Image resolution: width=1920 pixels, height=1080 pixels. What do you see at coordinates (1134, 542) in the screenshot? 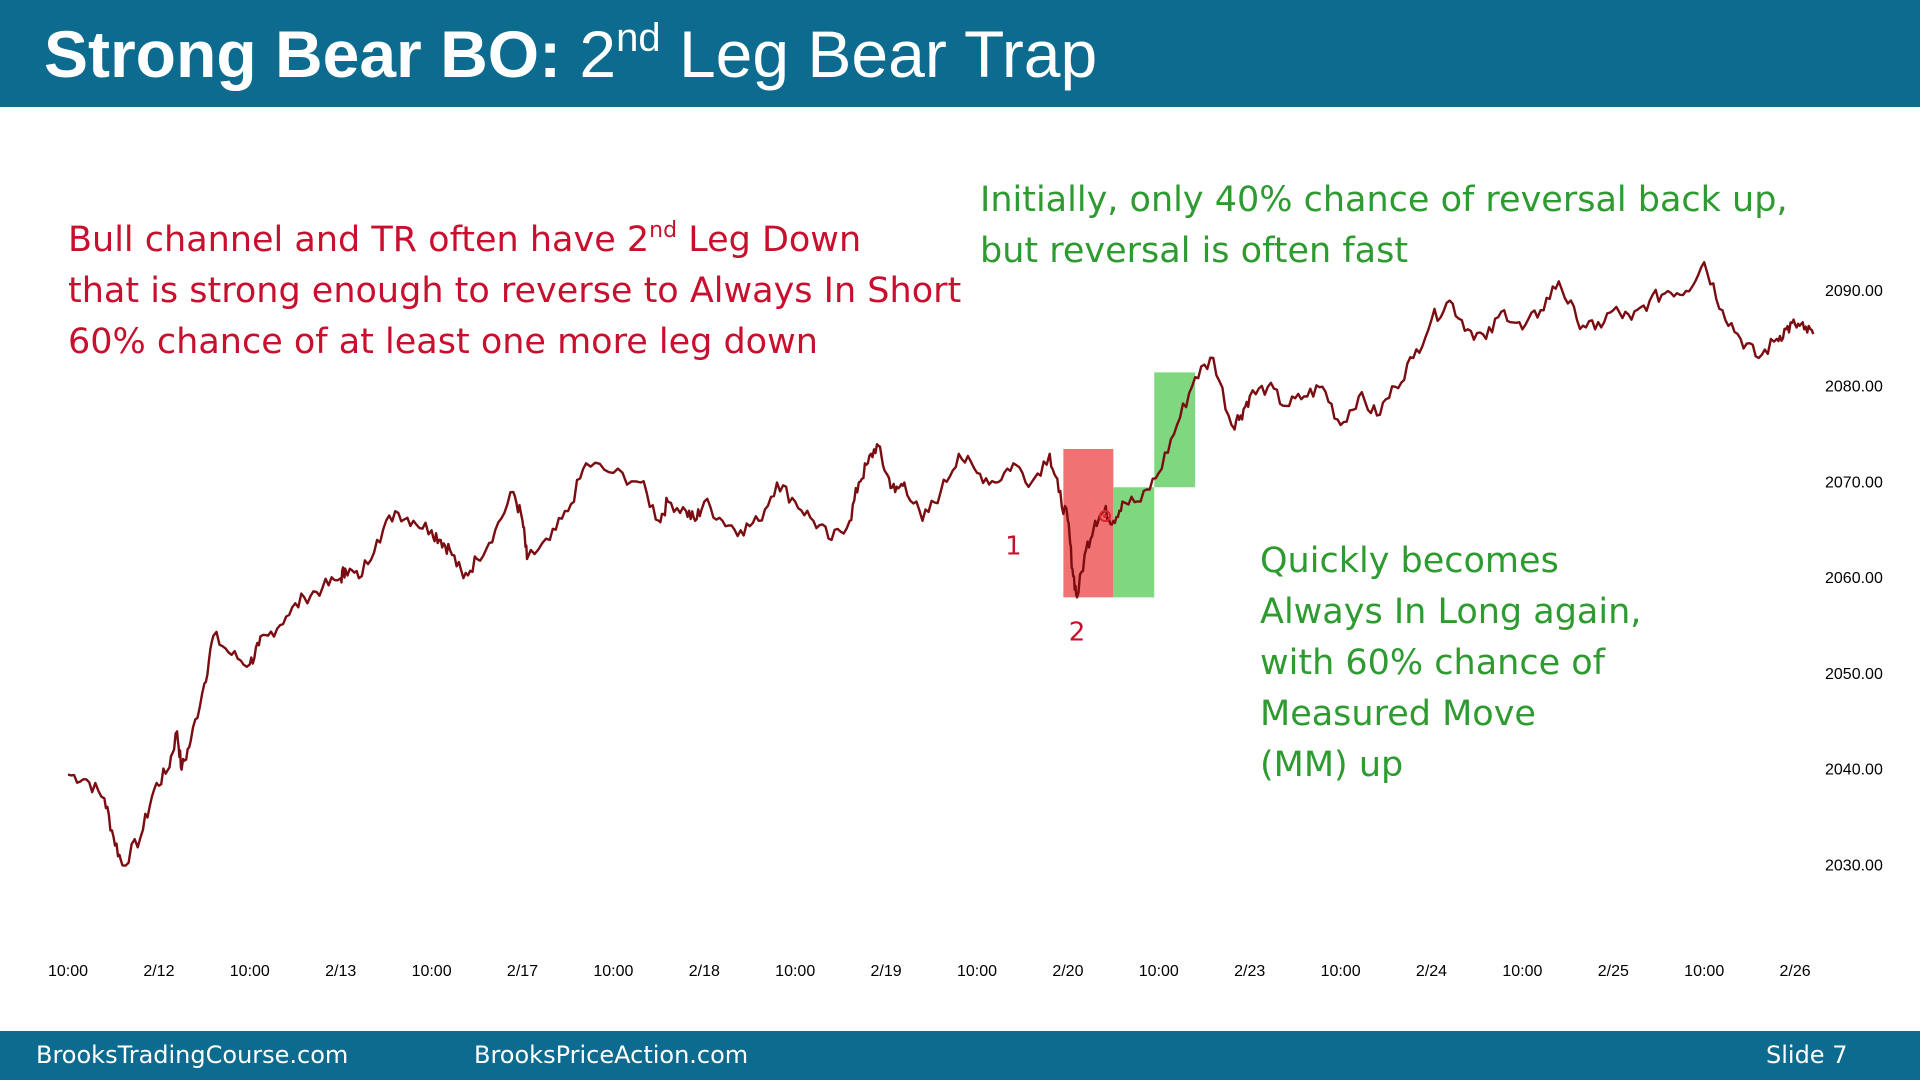
I see `bull-reversal-box` at bounding box center [1134, 542].